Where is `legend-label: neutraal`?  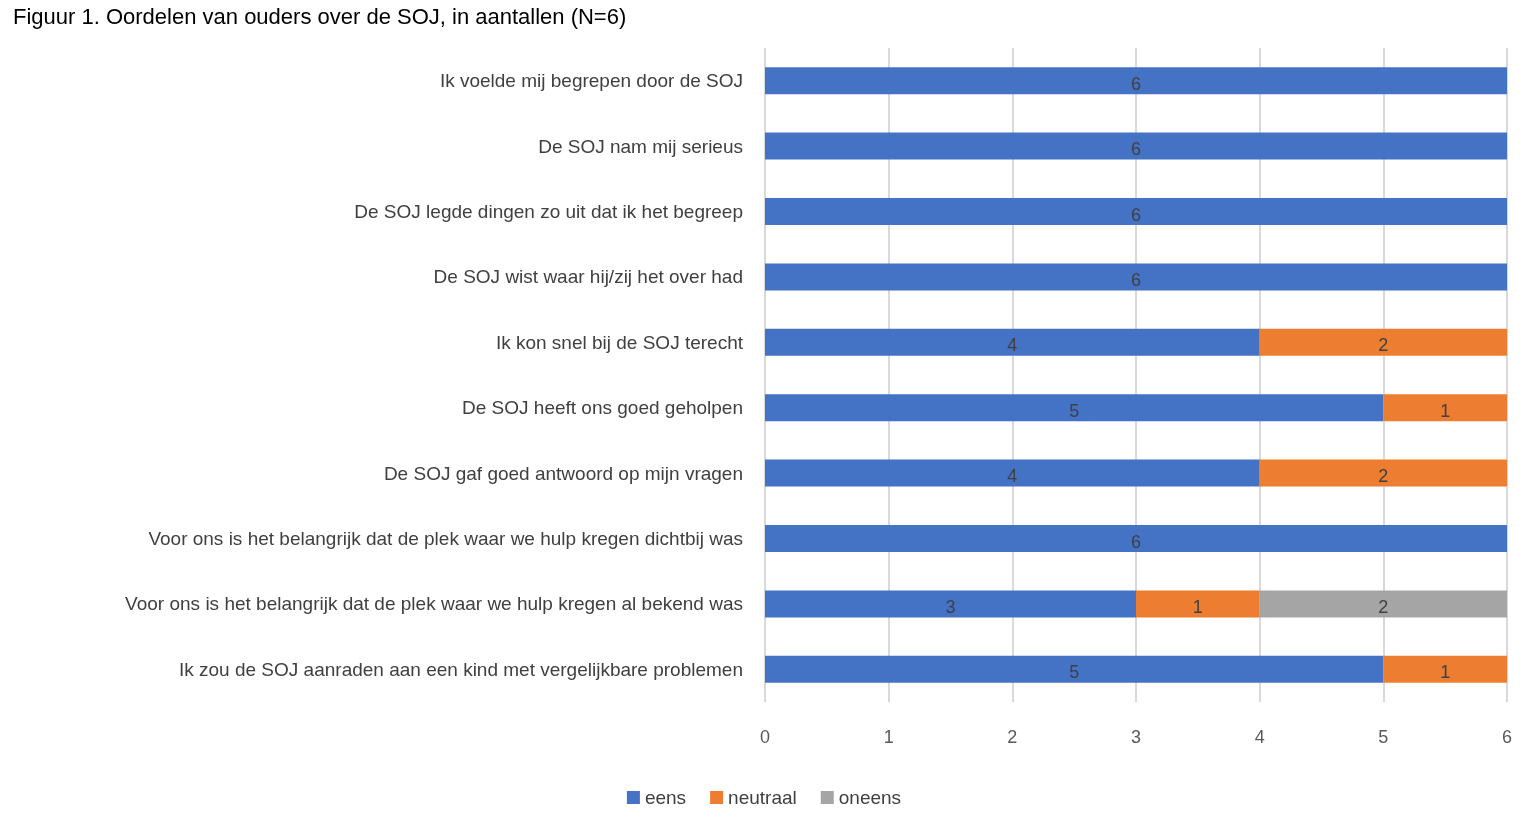
legend-label: neutraal is located at coordinates (762, 797).